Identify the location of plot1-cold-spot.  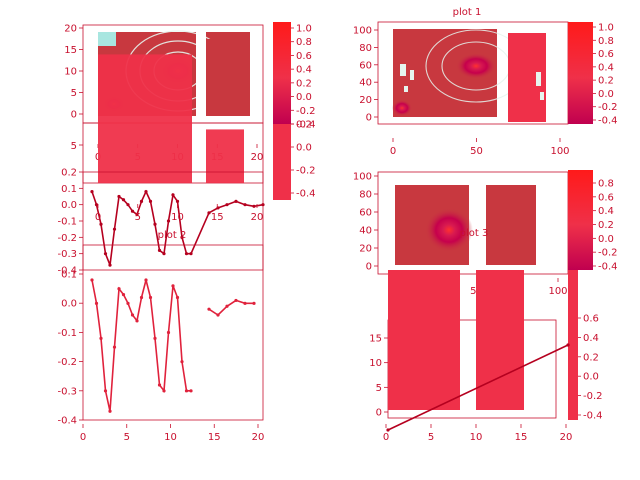
(402, 108).